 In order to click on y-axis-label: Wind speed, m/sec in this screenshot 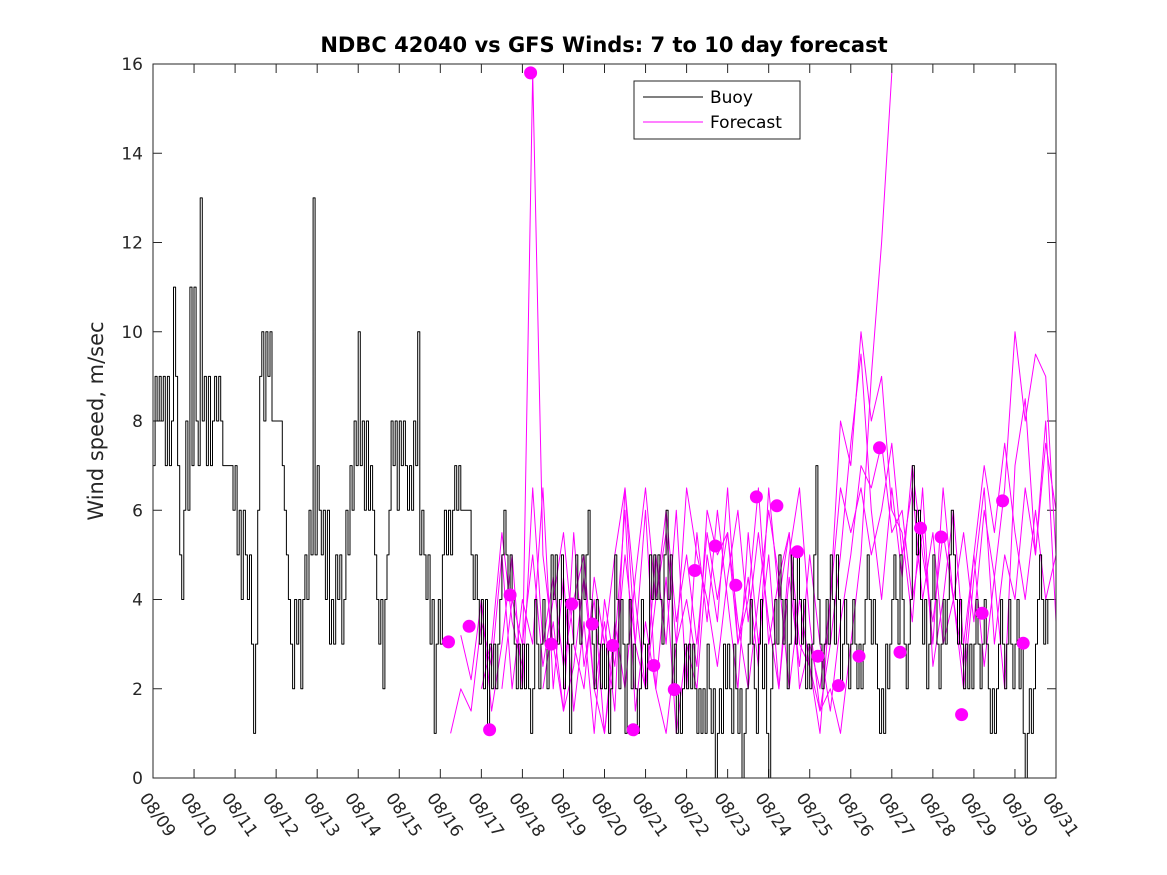, I will do `click(96, 420)`.